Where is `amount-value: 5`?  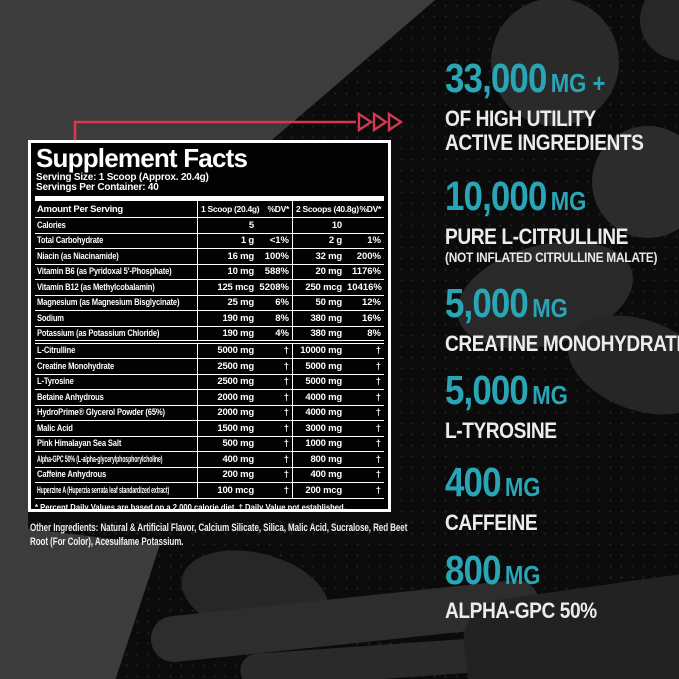
amount-value: 5 is located at coordinates (251, 225).